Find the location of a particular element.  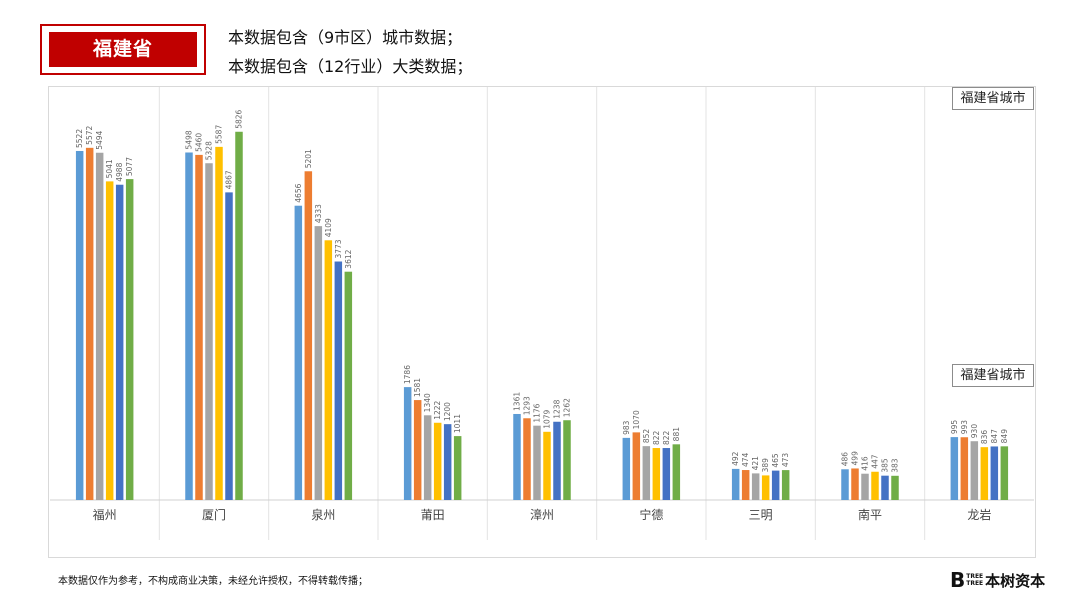

data-label: 5460 is located at coordinates (199, 142).